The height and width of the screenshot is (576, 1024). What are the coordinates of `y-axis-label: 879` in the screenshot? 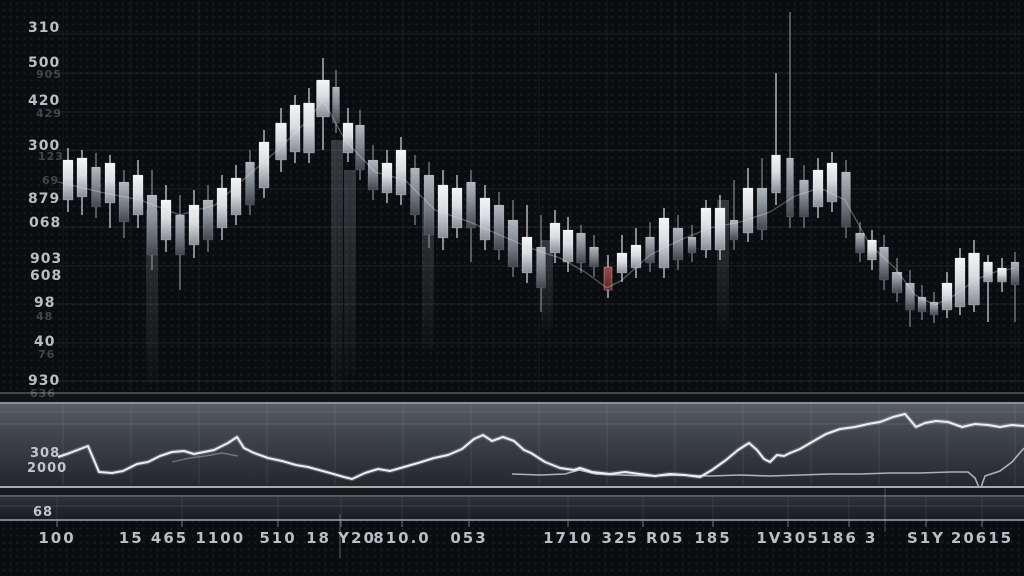 It's located at (44, 199).